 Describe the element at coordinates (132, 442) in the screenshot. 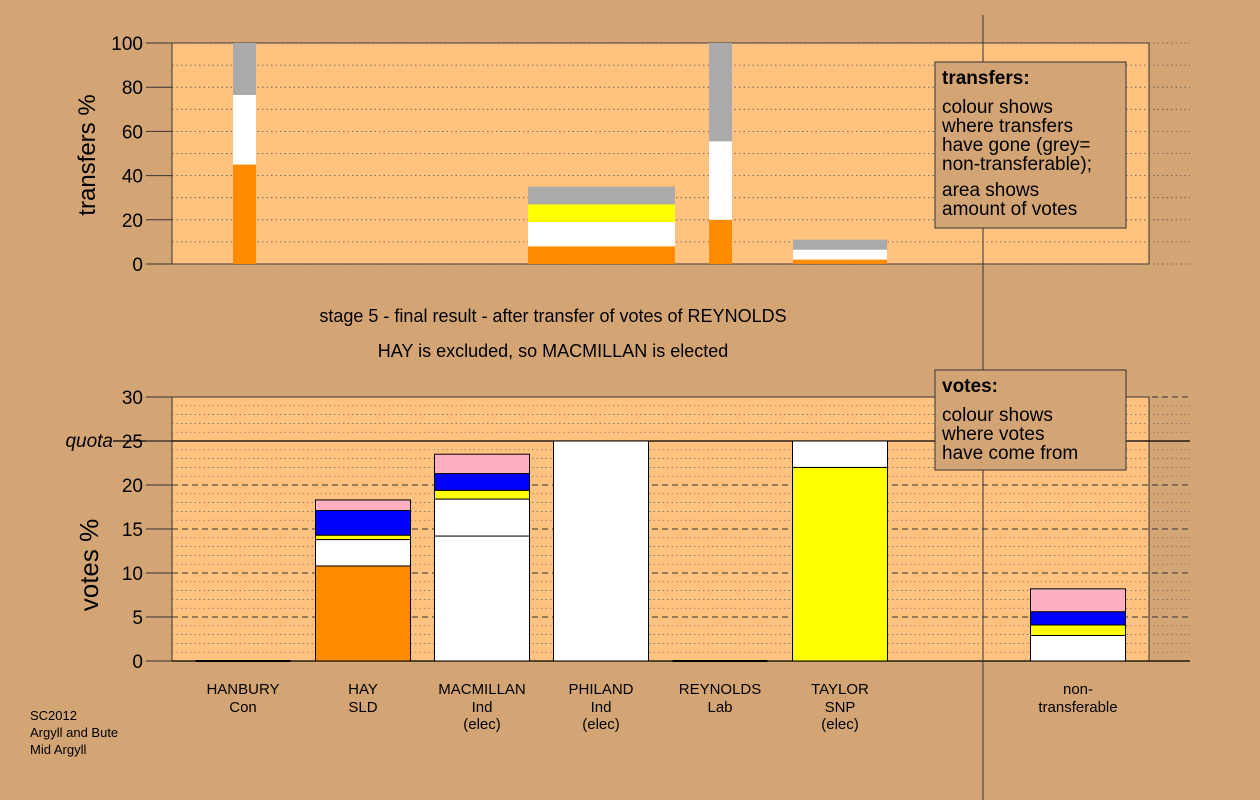

I see `votes-tick-label: 25` at that location.